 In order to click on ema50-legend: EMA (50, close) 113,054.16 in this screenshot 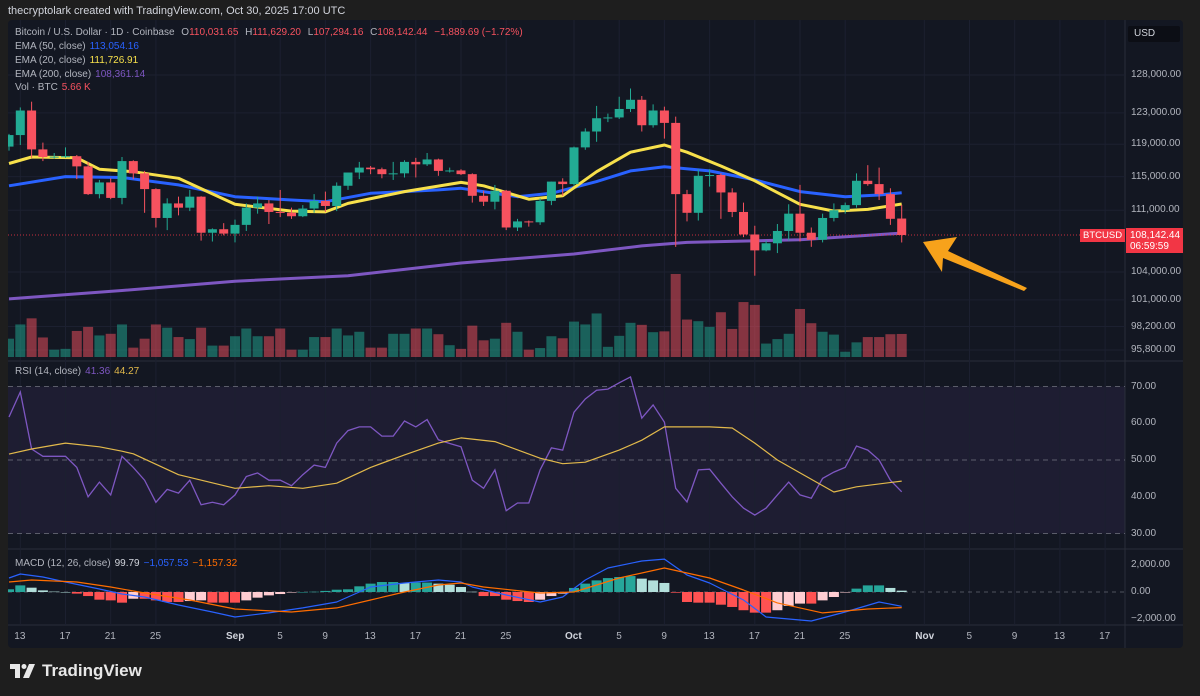, I will do `click(79, 46)`.